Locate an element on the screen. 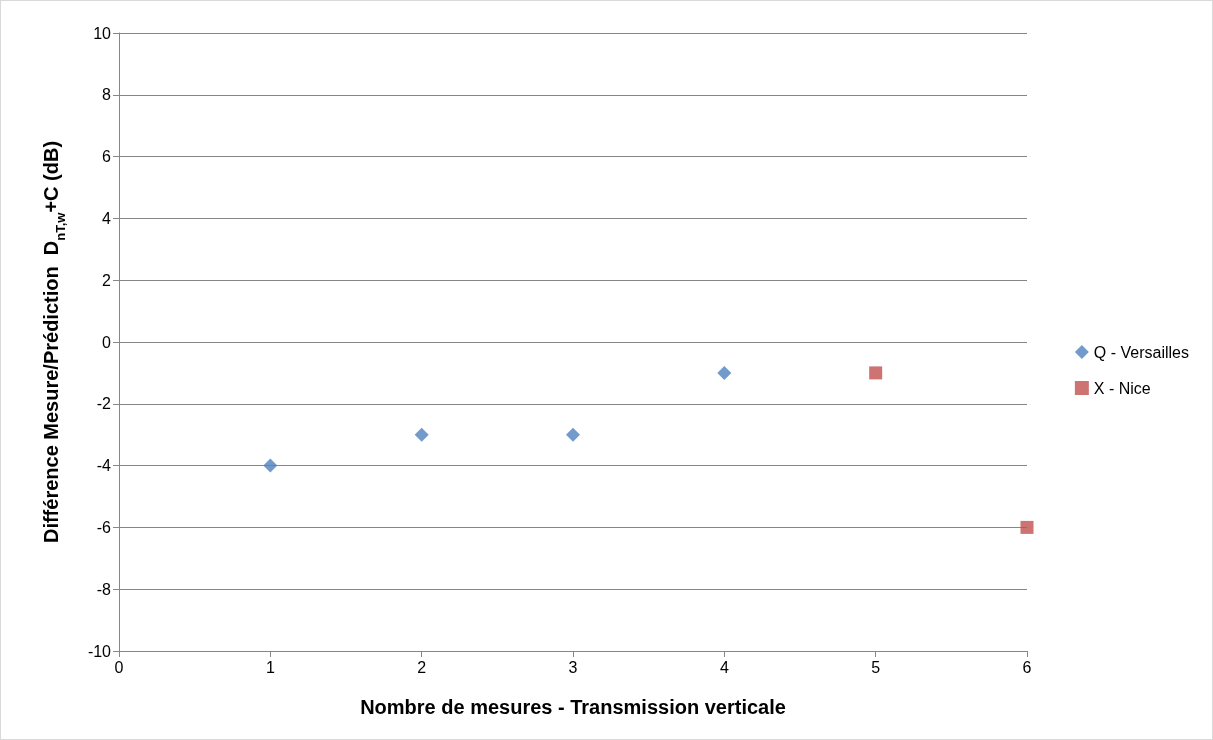  y-tick-label: -10 is located at coordinates (99, 651).